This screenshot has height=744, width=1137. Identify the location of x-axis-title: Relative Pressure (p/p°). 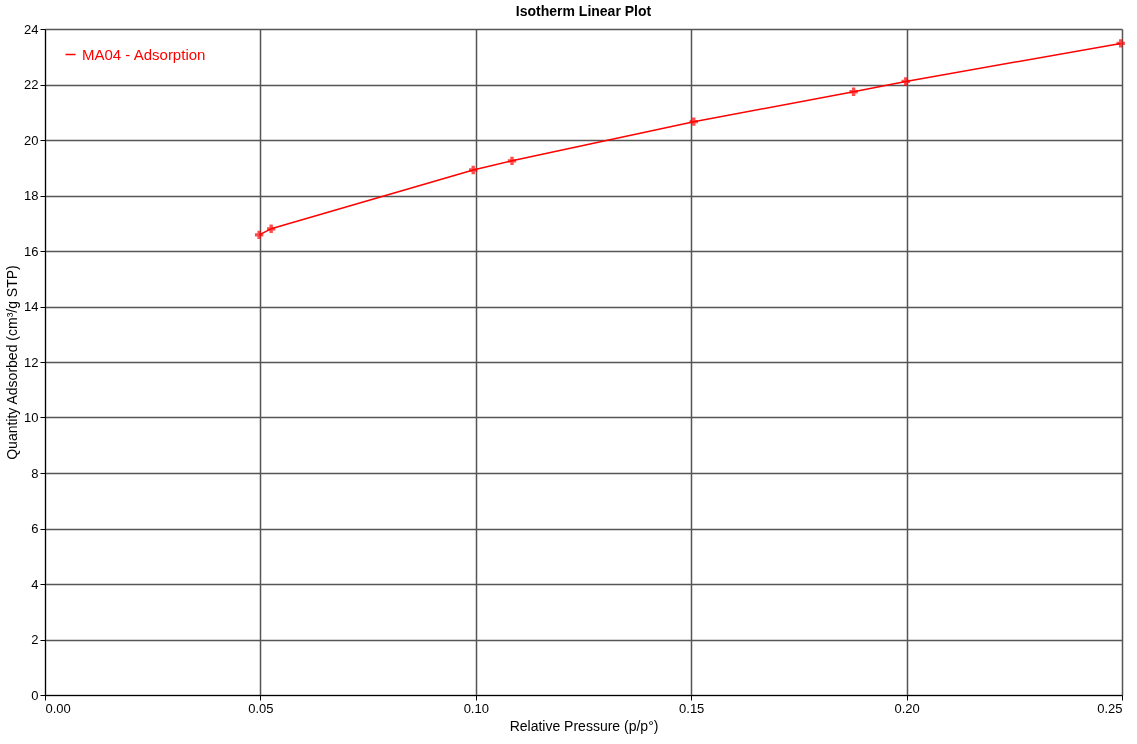
(584, 725).